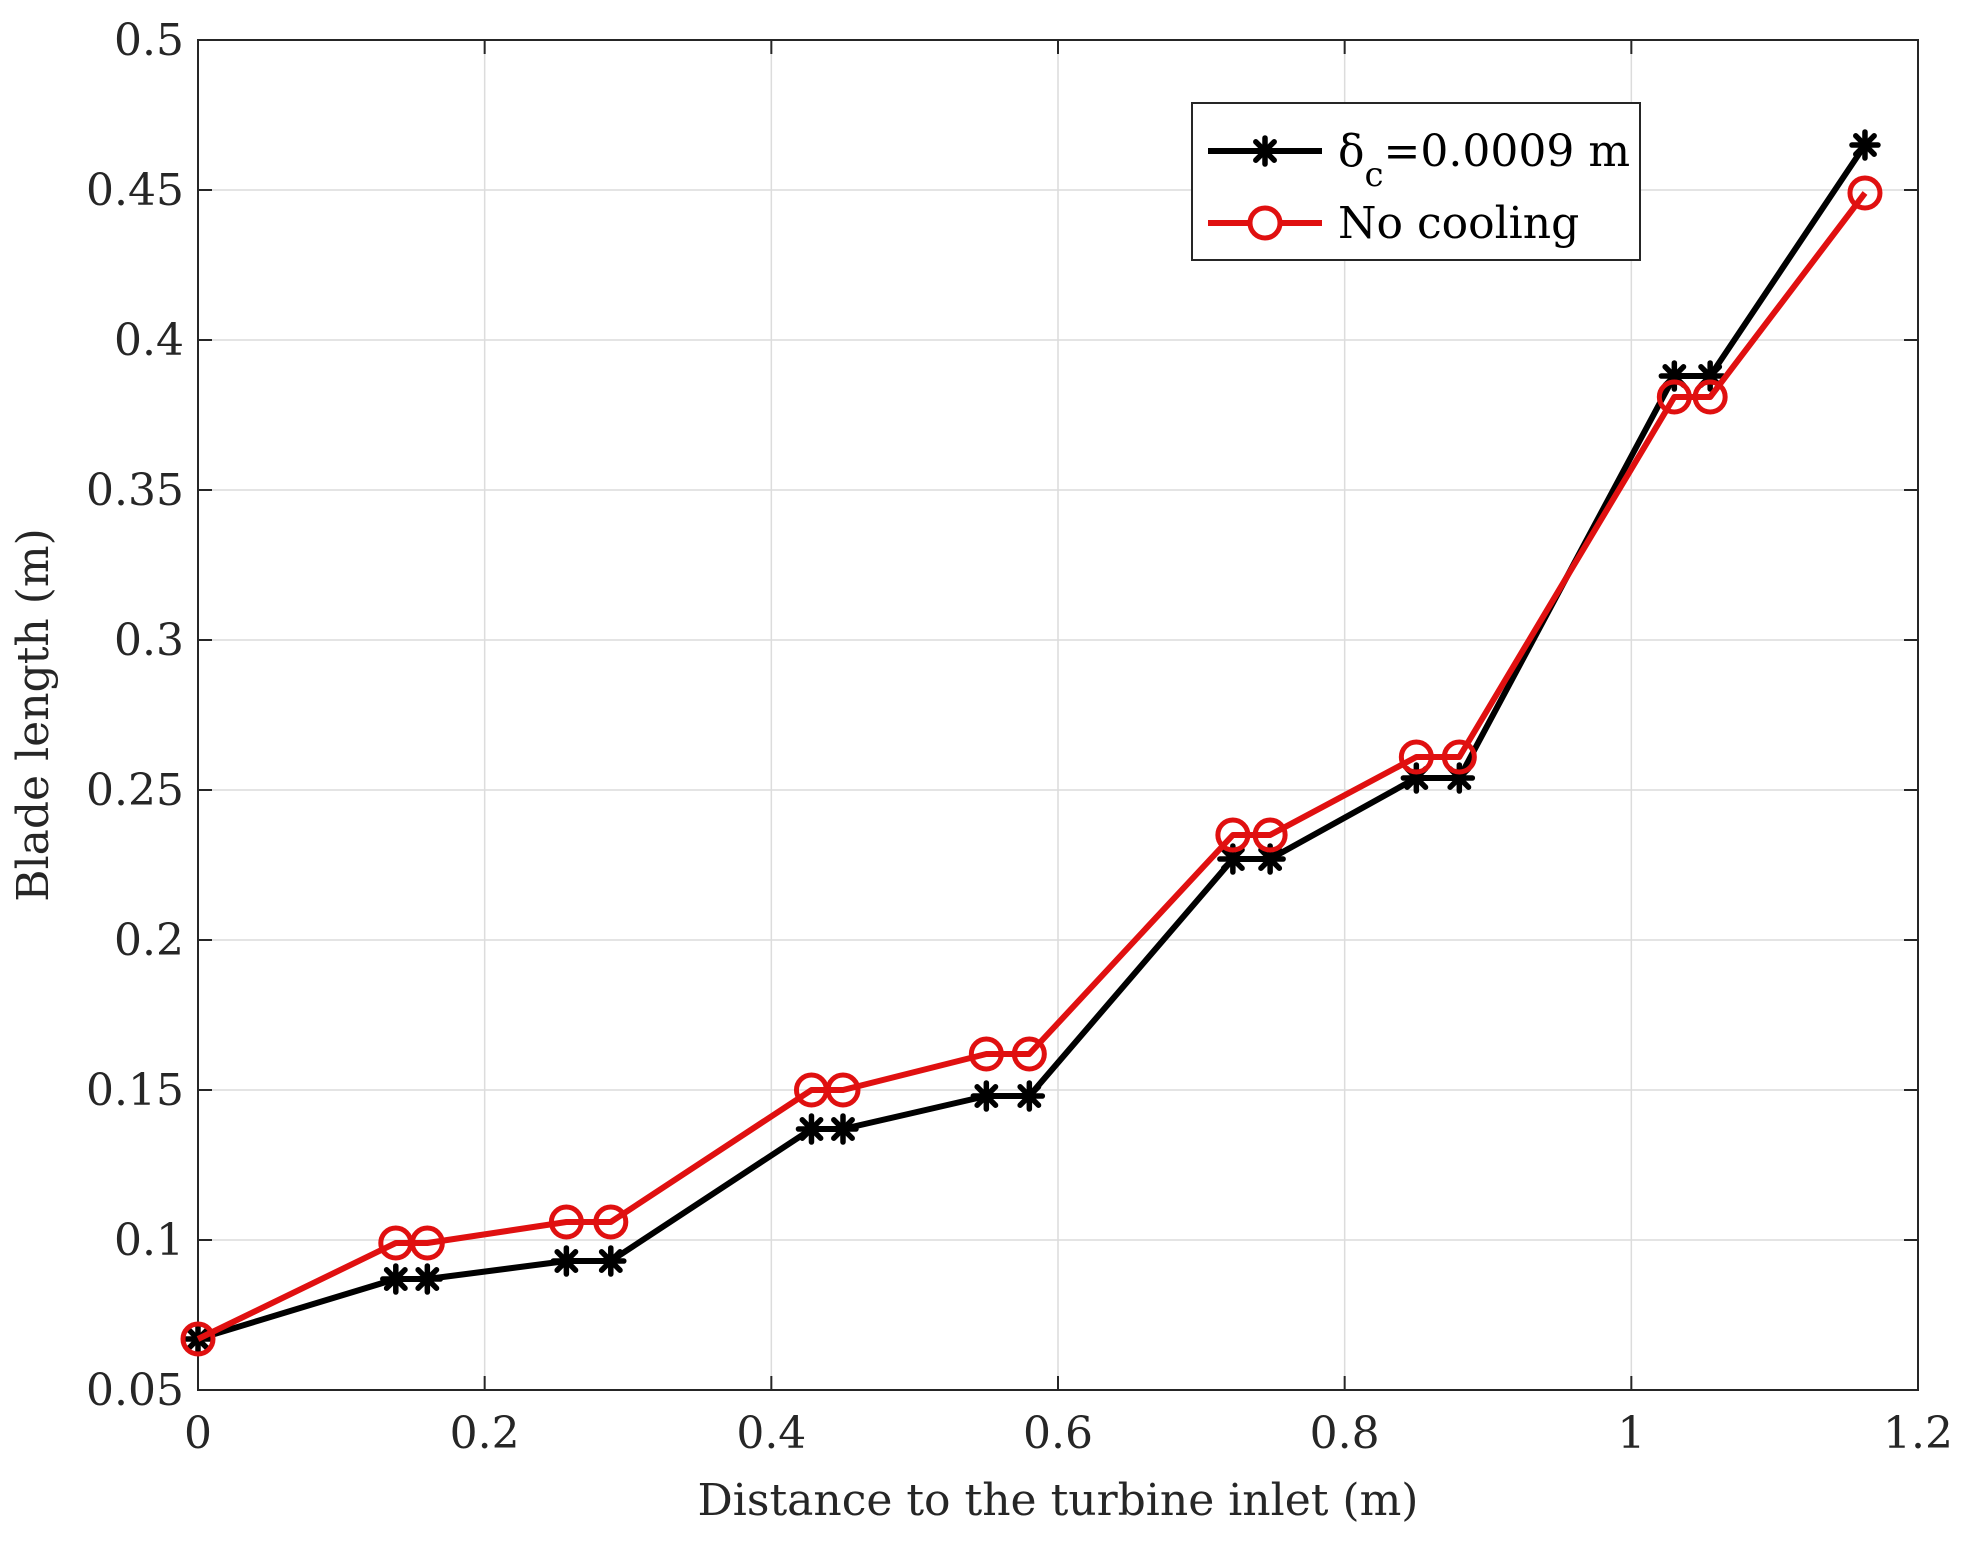 This screenshot has width=1963, height=1553. What do you see at coordinates (1058, 1433) in the screenshot?
I see `x-tick-label: 0.6` at bounding box center [1058, 1433].